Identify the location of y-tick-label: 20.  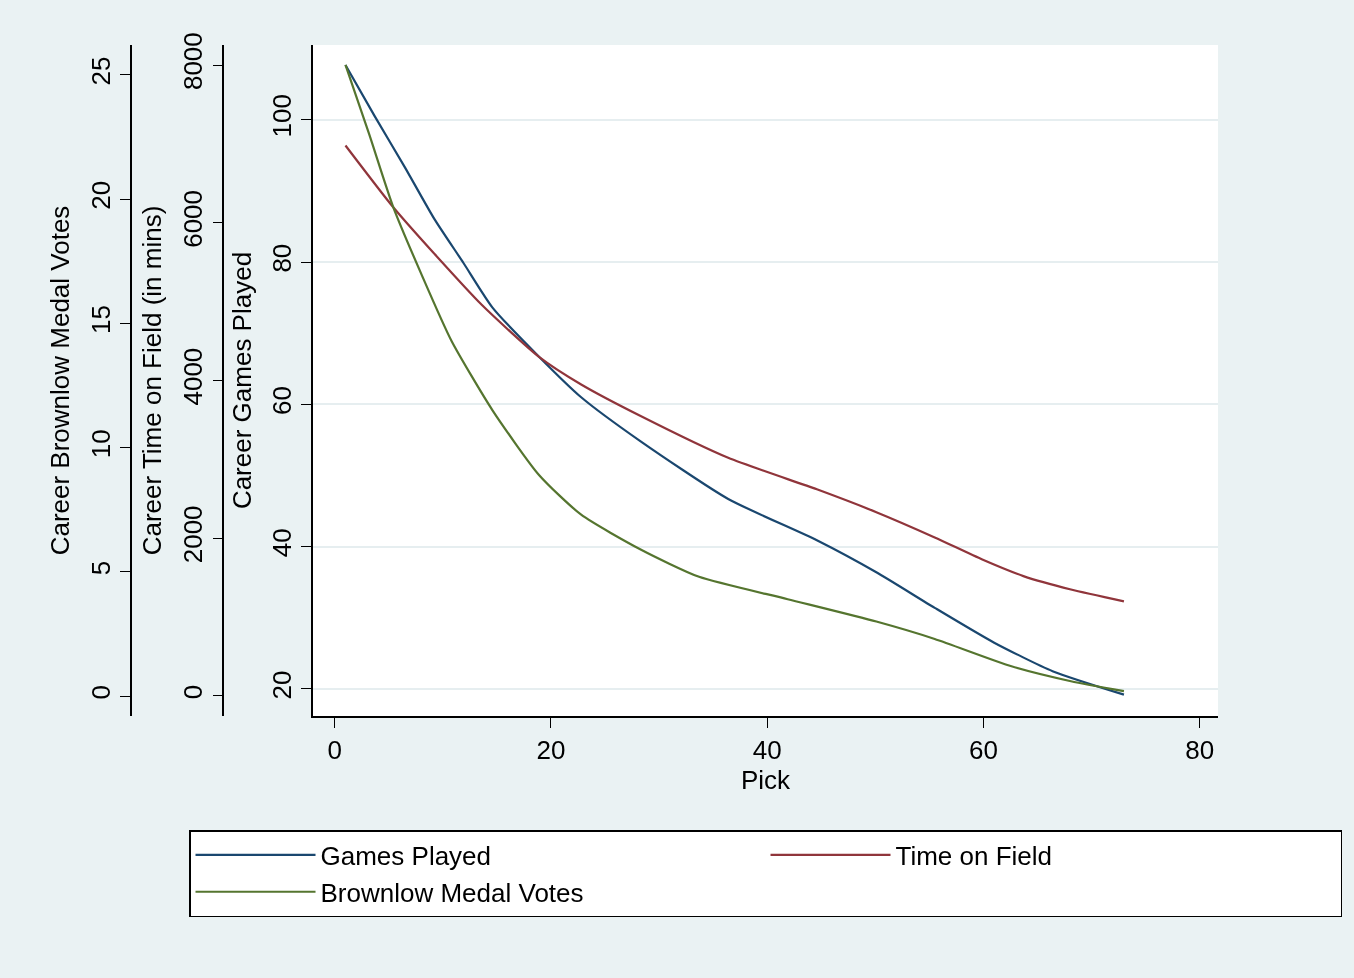
(281, 685).